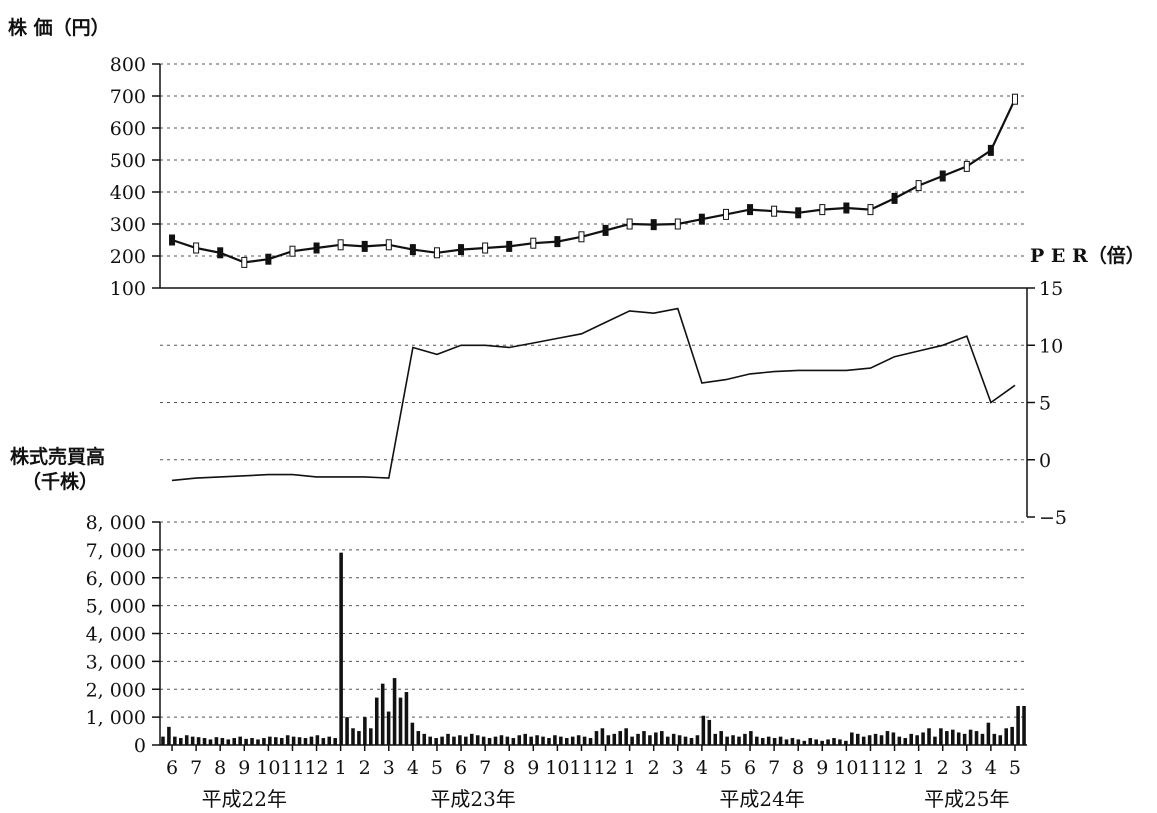 The image size is (1157, 813). Describe the element at coordinates (59, 27) in the screenshot. I see `price-axis-title: 株 価（円）` at that location.